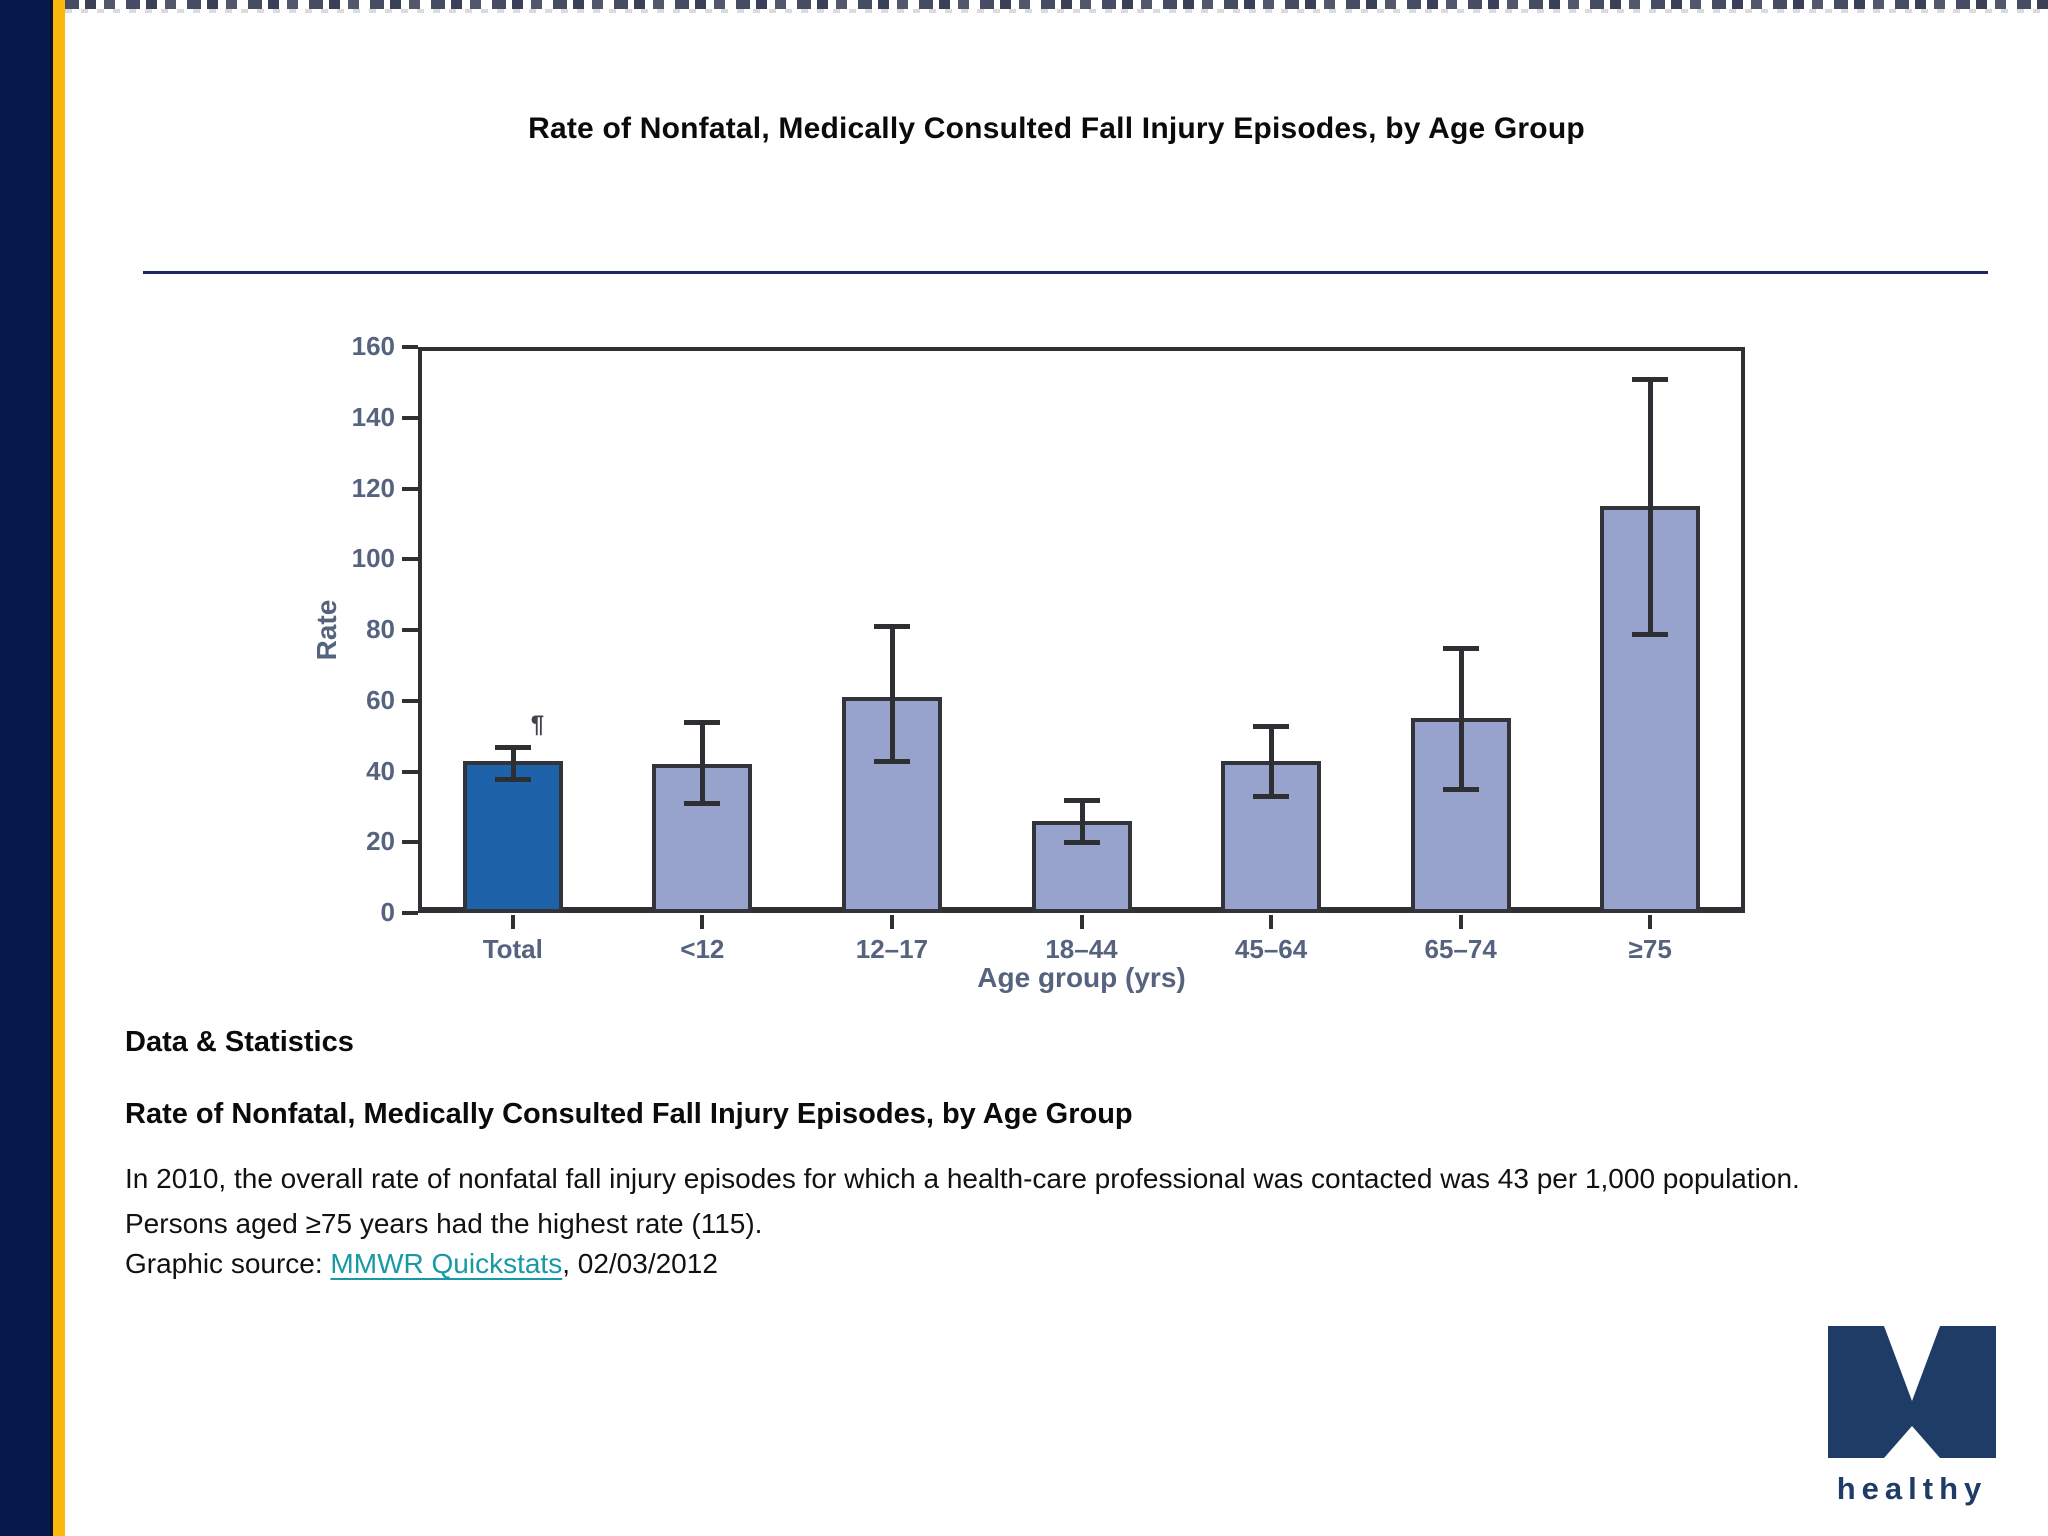  Describe the element at coordinates (373, 558) in the screenshot. I see `y-tick-label: 100` at that location.